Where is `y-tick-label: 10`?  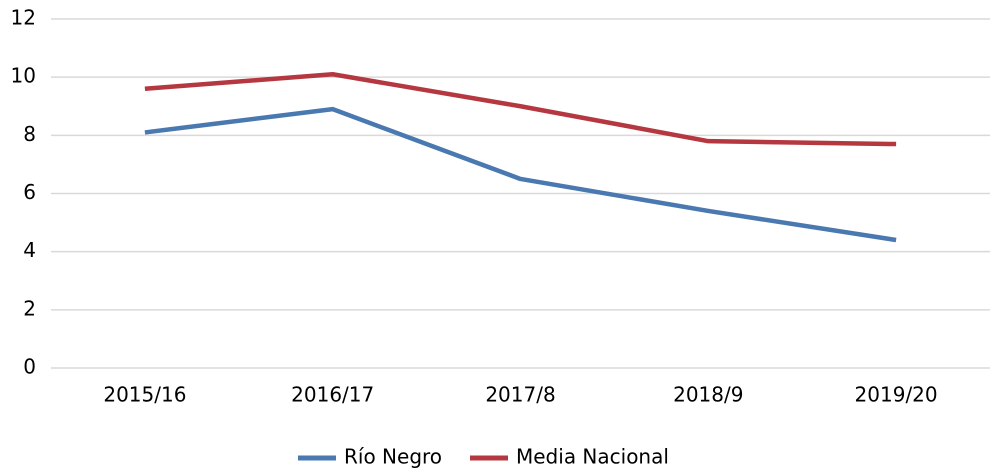 y-tick-label: 10 is located at coordinates (23, 76).